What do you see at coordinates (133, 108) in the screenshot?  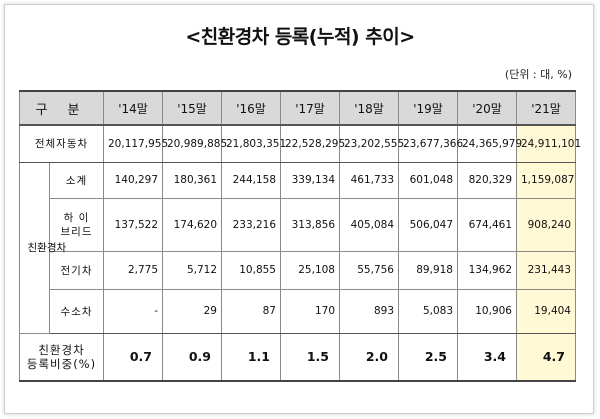 I see `header-year: '14말` at bounding box center [133, 108].